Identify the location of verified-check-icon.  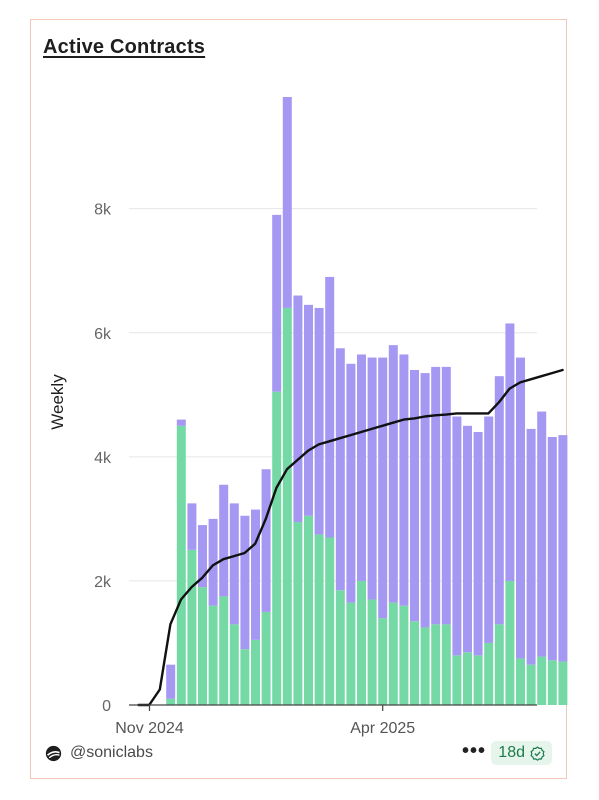
(537, 753).